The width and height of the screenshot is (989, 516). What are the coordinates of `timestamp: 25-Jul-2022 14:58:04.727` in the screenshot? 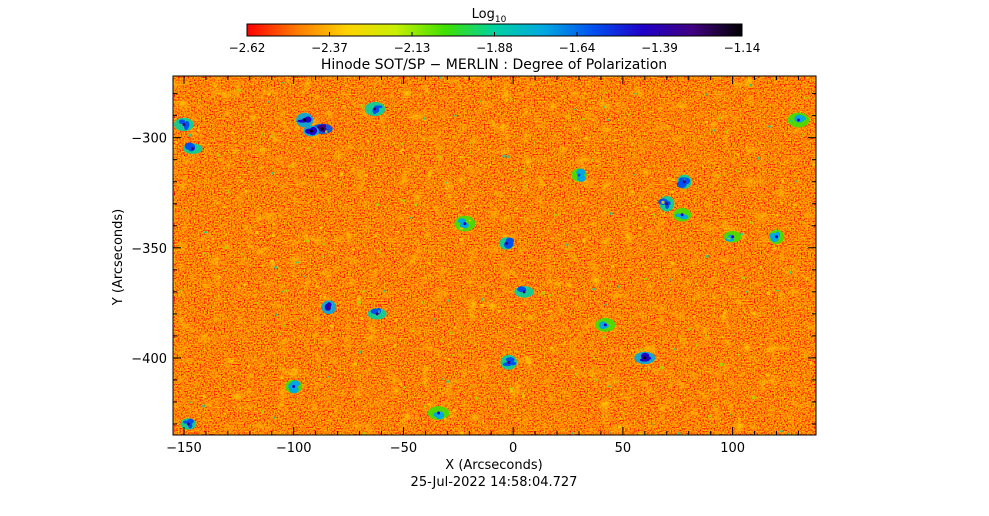 It's located at (494, 482).